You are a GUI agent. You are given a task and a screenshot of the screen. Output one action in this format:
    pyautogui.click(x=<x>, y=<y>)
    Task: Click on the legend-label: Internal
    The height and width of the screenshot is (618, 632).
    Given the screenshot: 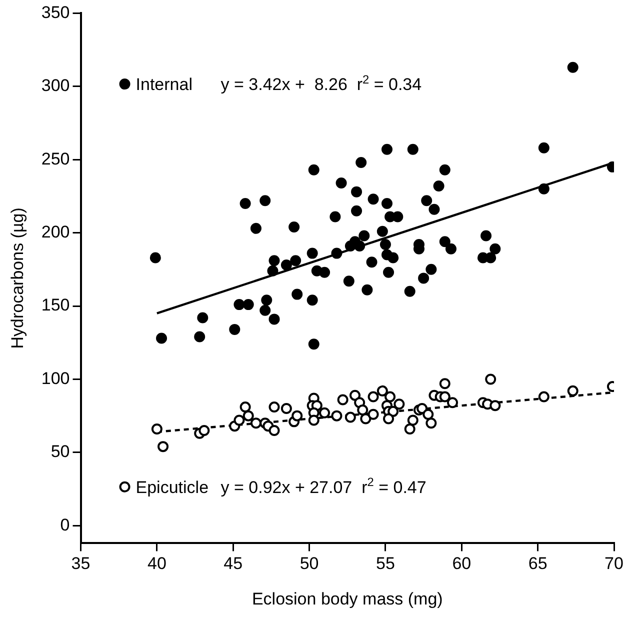 What is the action you would take?
    pyautogui.click(x=164, y=84)
    